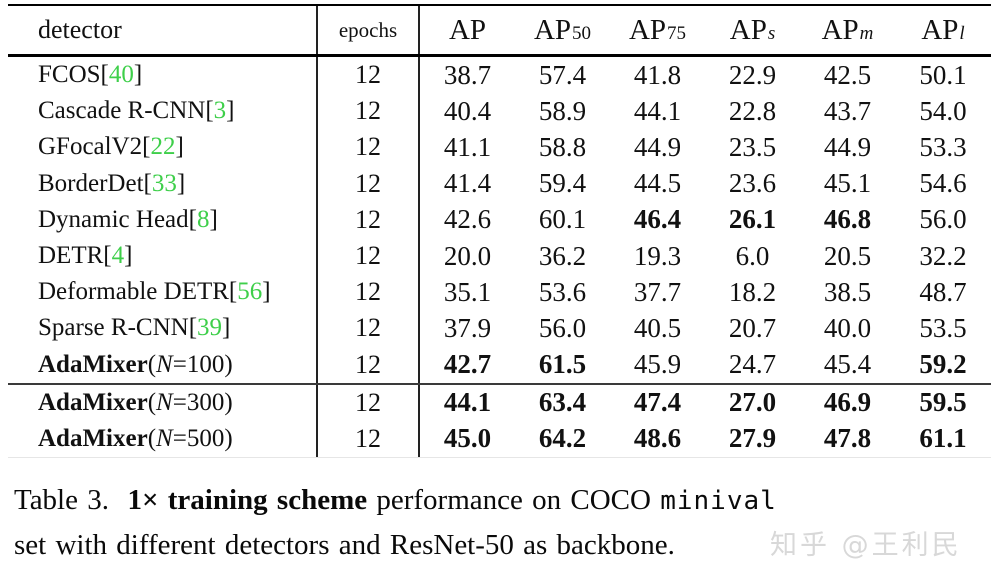 This screenshot has height=580, width=1000. I want to click on cell-detector: Deformable DETR [56], so click(154, 292).